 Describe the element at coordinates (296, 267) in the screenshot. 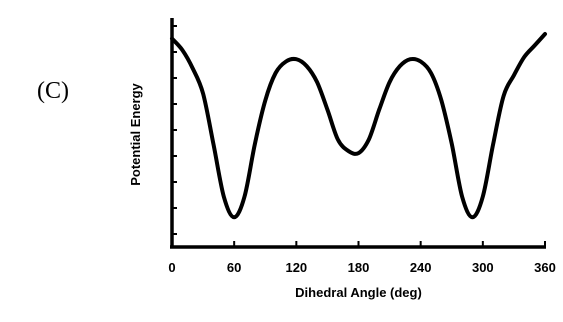

I see `x-tick-label: 120` at that location.